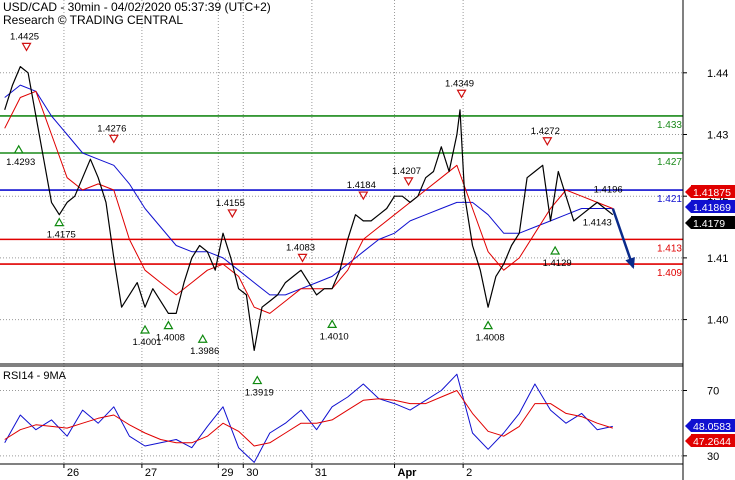  What do you see at coordinates (717, 135) in the screenshot?
I see `y-tick-label: 1.43` at bounding box center [717, 135].